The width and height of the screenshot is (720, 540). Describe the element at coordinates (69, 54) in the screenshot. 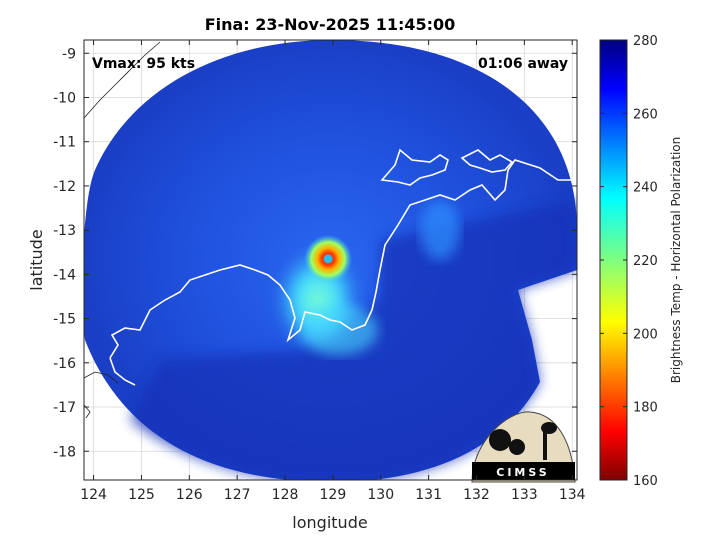

I see `y-tick-label: -9` at that location.